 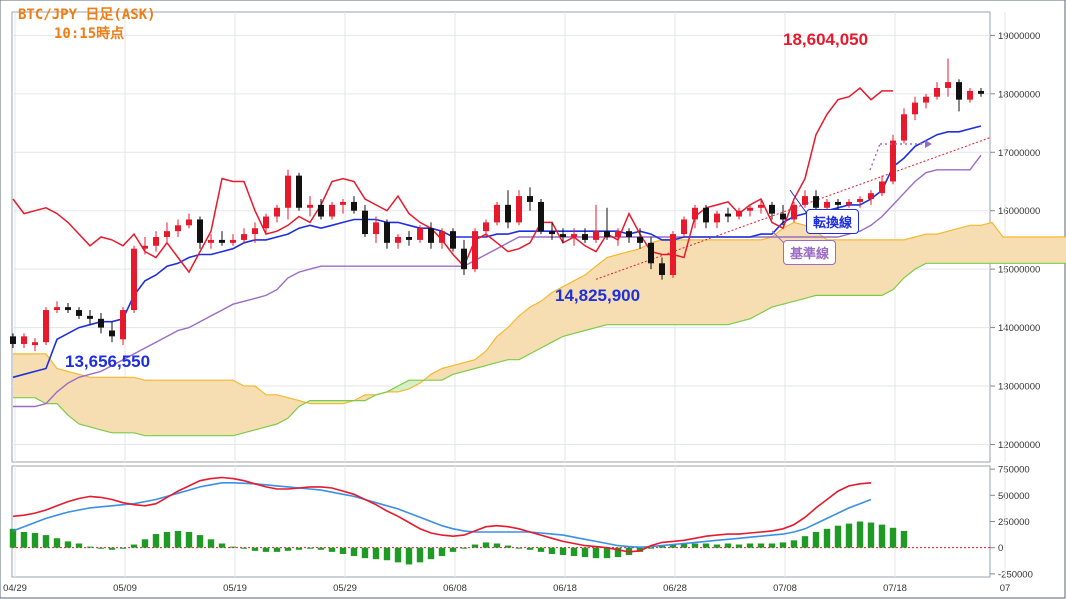 I want to click on high-price-annotation: 18,604,050, so click(x=826, y=39).